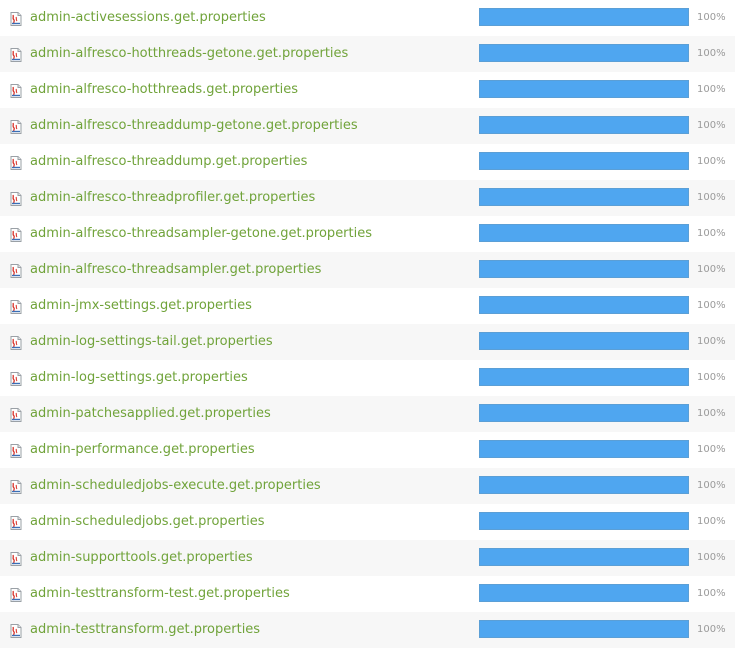 This screenshot has width=735, height=649. I want to click on file-row: admin-scheduledjobs.get.properties 100%, so click(367, 522).